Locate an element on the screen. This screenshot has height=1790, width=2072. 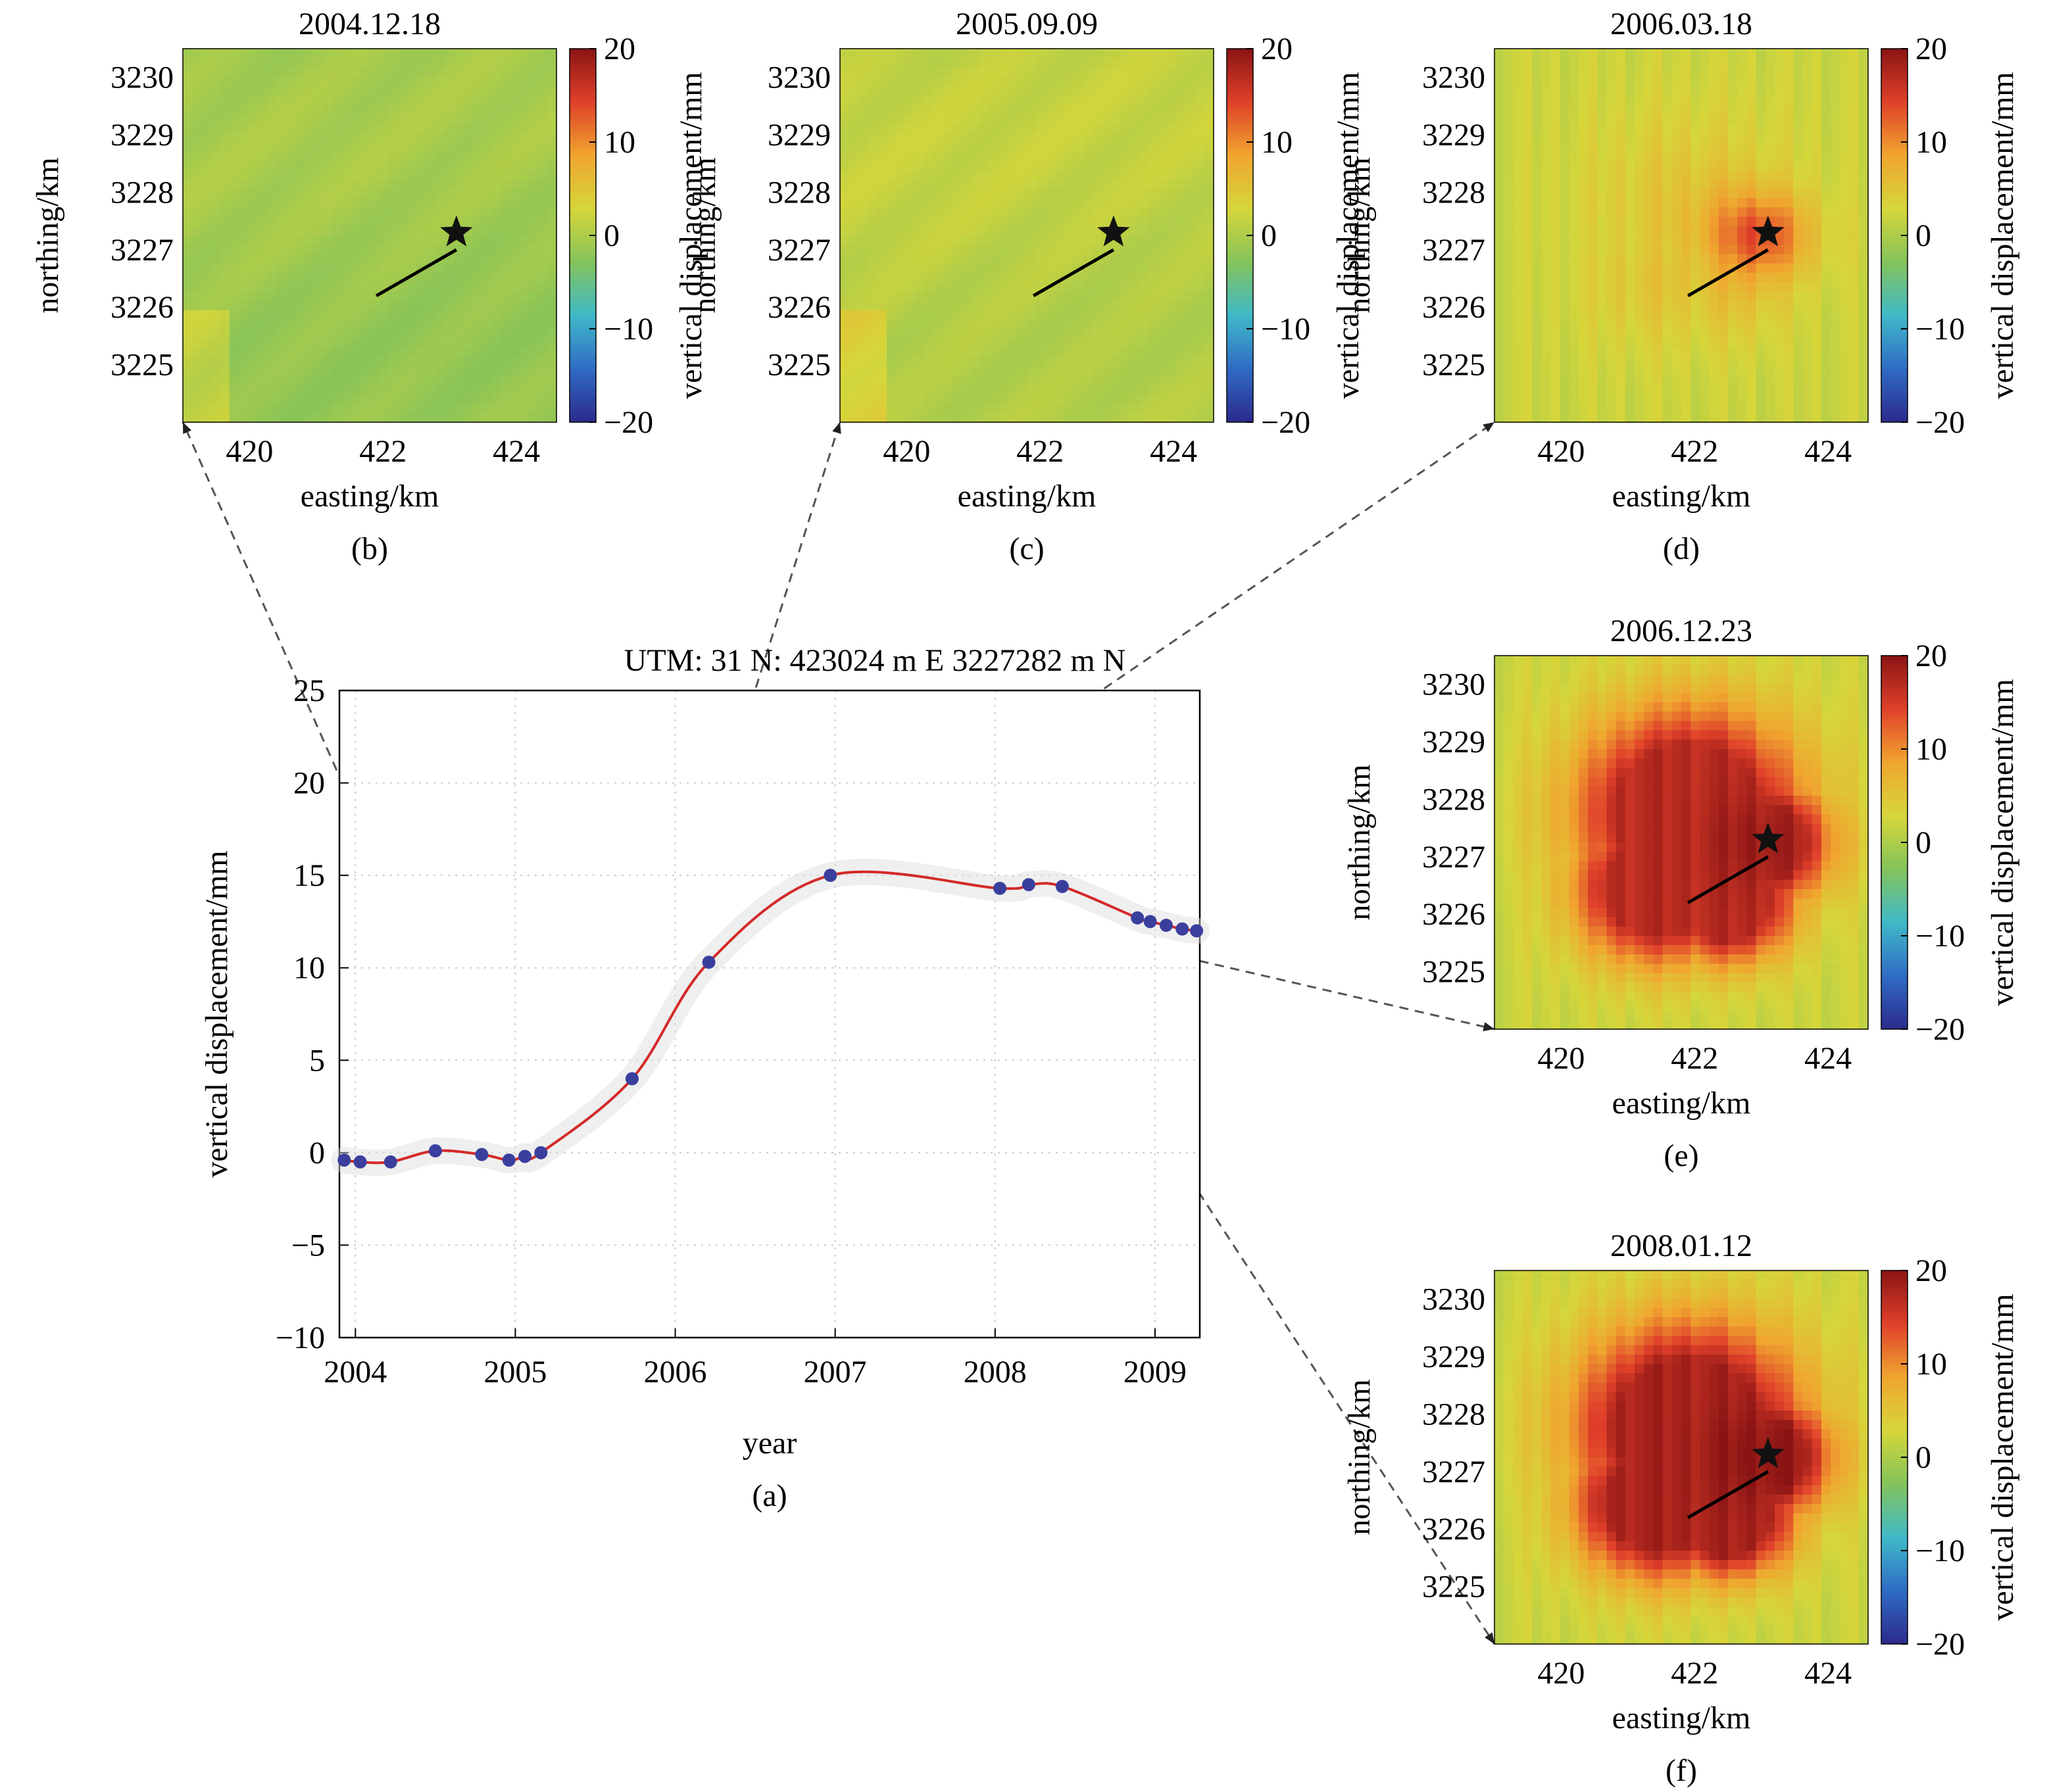
map-date-title: 2004.12.18 is located at coordinates (370, 24).